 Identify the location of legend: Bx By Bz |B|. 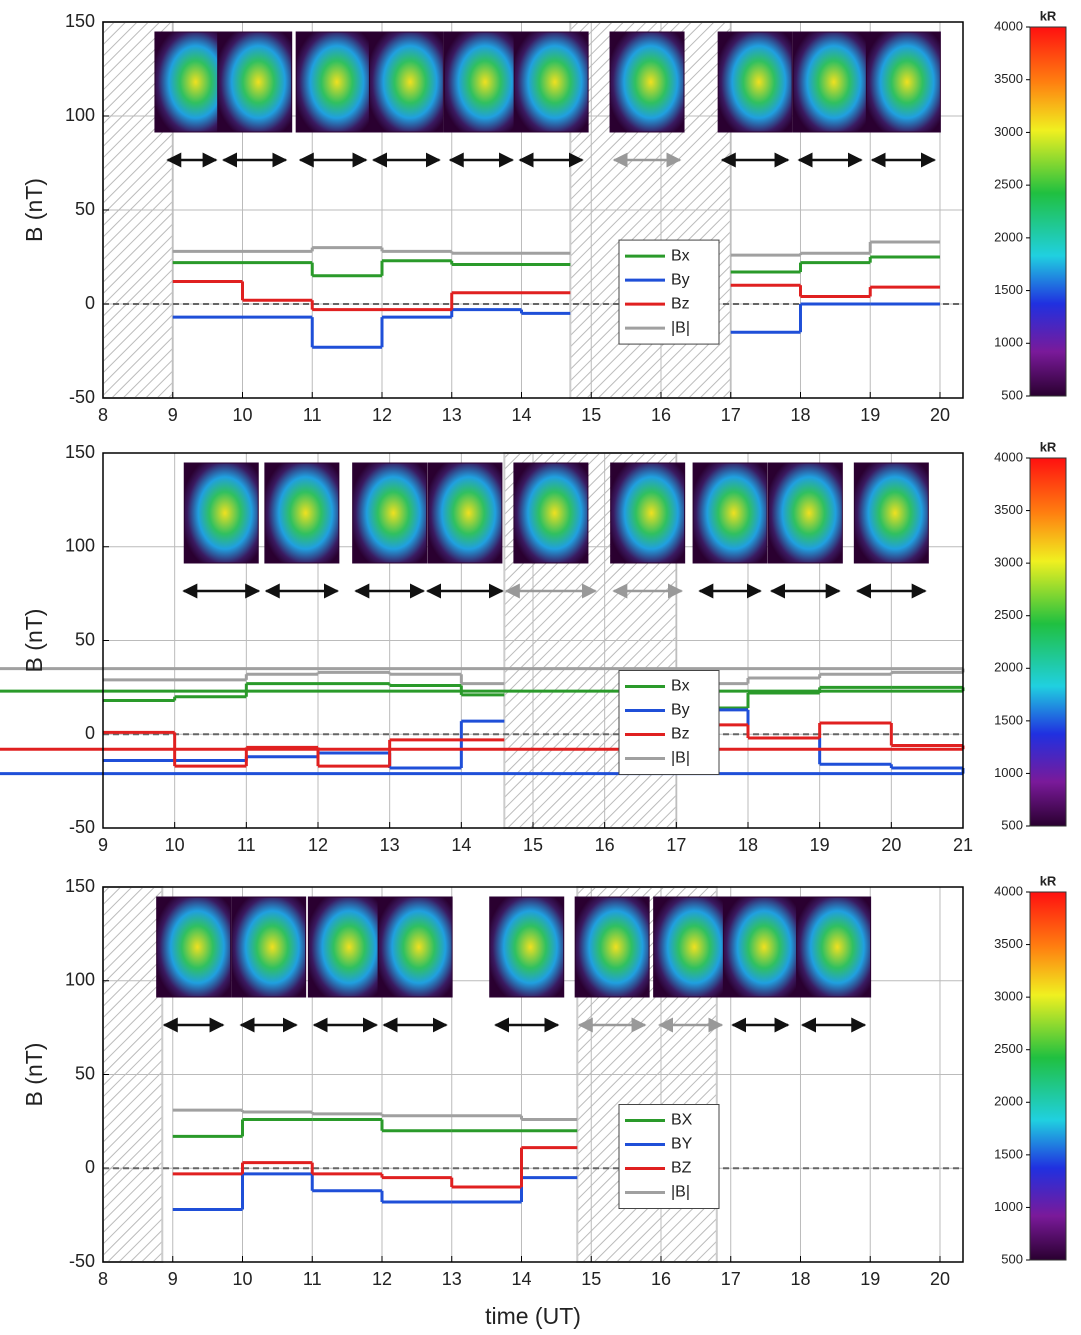
(669, 292).